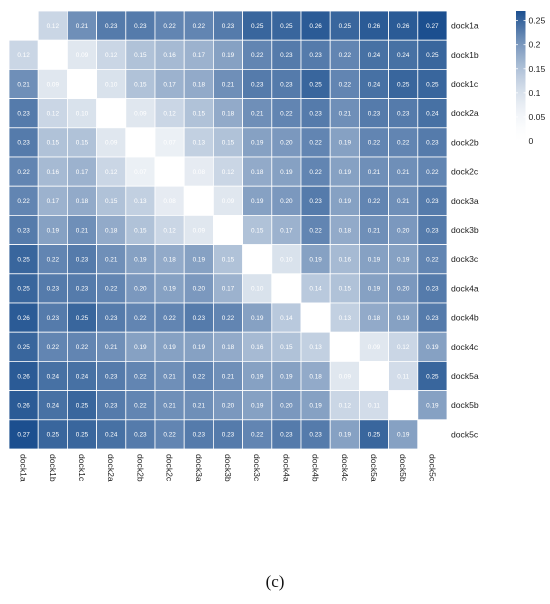 This screenshot has width=550, height=604. What do you see at coordinates (465, 376) in the screenshot?
I see `y-tick-label: dock5a` at bounding box center [465, 376].